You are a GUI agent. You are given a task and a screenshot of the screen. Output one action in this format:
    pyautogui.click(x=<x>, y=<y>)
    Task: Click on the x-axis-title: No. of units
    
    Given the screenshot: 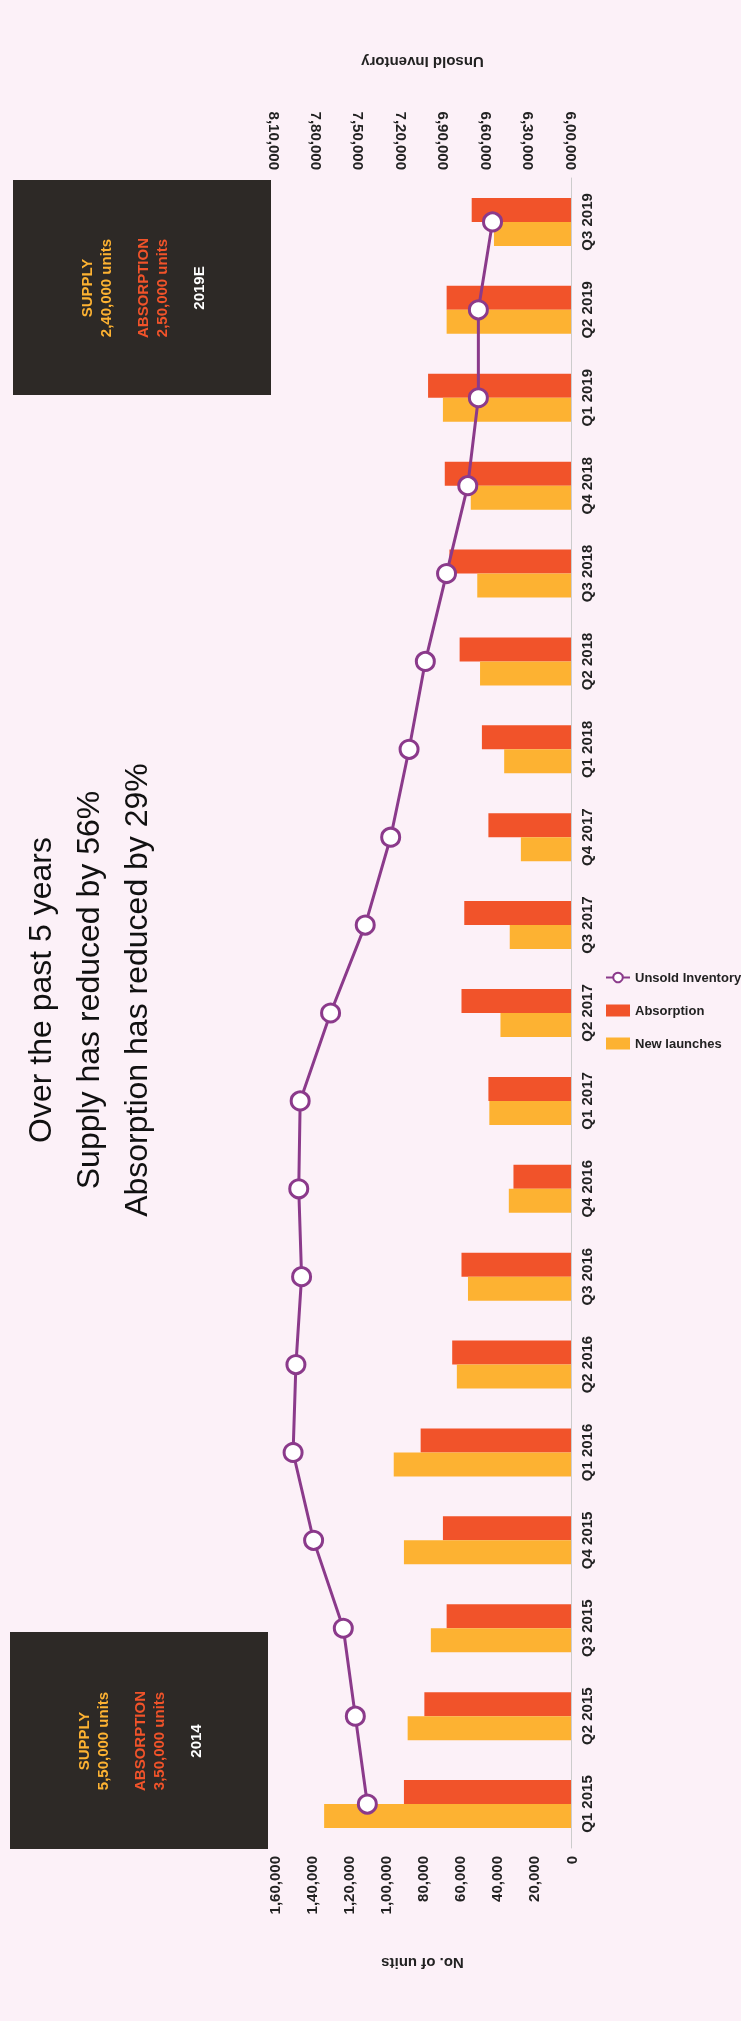 What is the action you would take?
    pyautogui.click(x=422, y=1963)
    